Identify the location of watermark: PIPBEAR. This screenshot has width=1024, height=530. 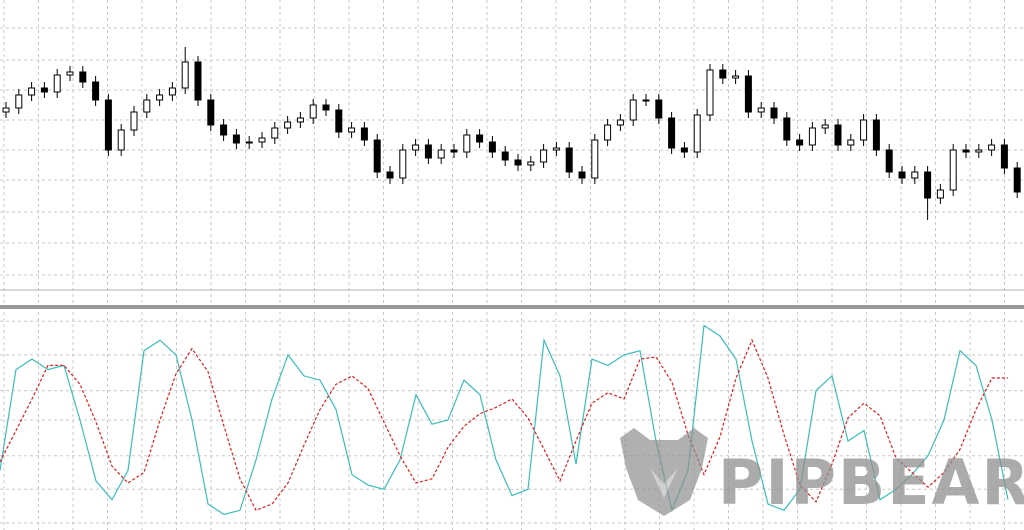
(822, 473).